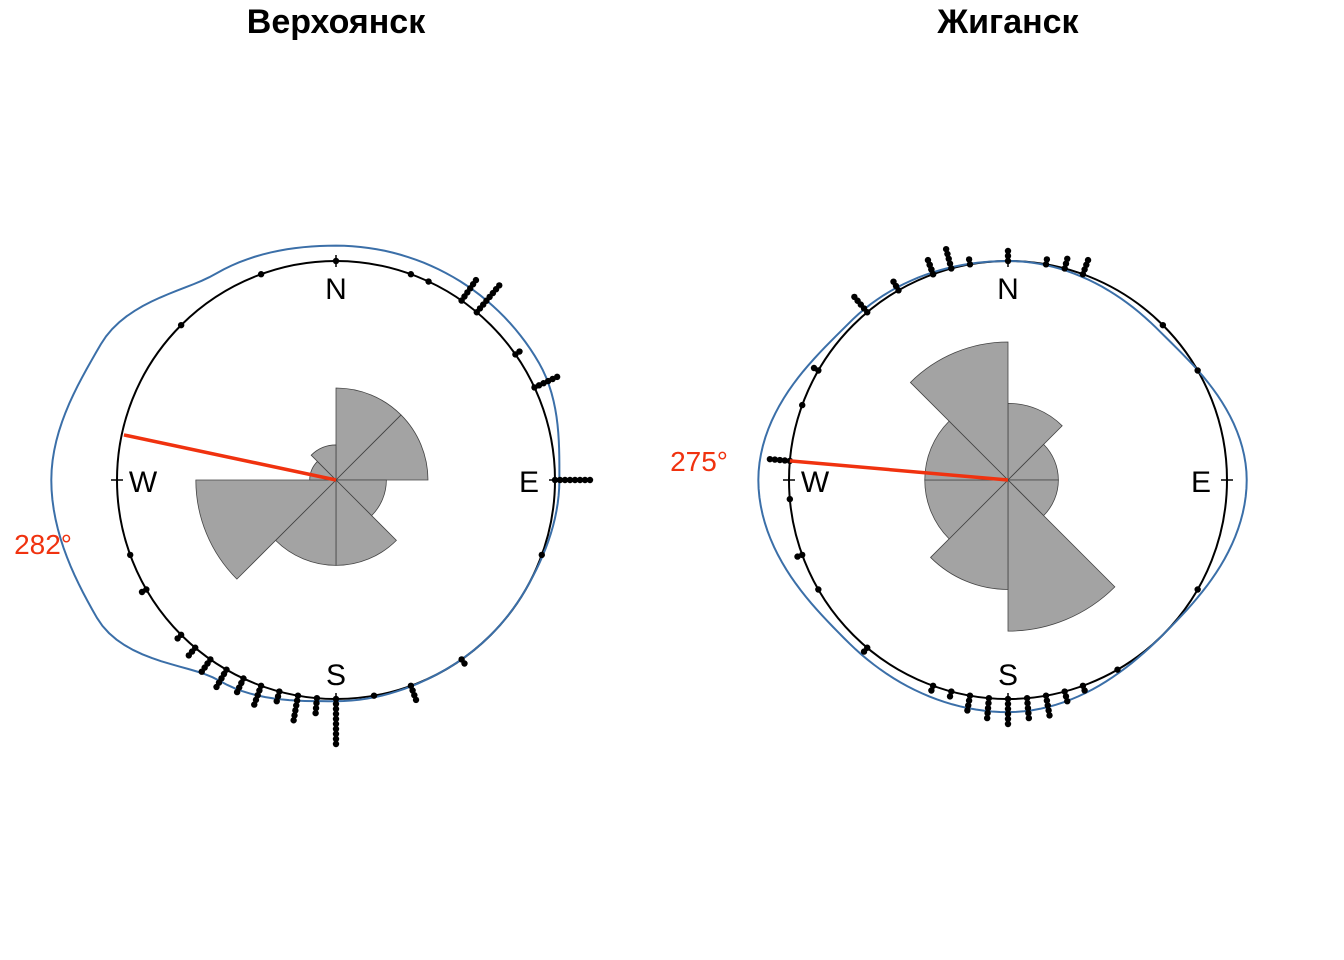  What do you see at coordinates (815, 482) in the screenshot?
I see `compass-label-west: W` at bounding box center [815, 482].